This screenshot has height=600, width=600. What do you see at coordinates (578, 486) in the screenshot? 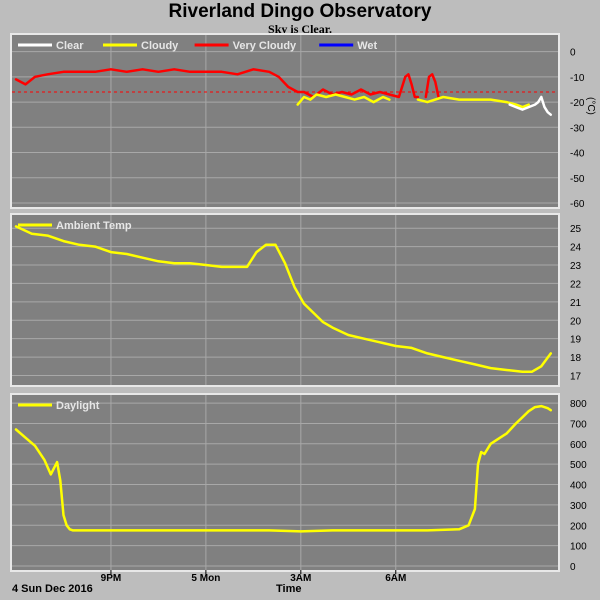
I see `y-tick-label: 400` at bounding box center [578, 486].